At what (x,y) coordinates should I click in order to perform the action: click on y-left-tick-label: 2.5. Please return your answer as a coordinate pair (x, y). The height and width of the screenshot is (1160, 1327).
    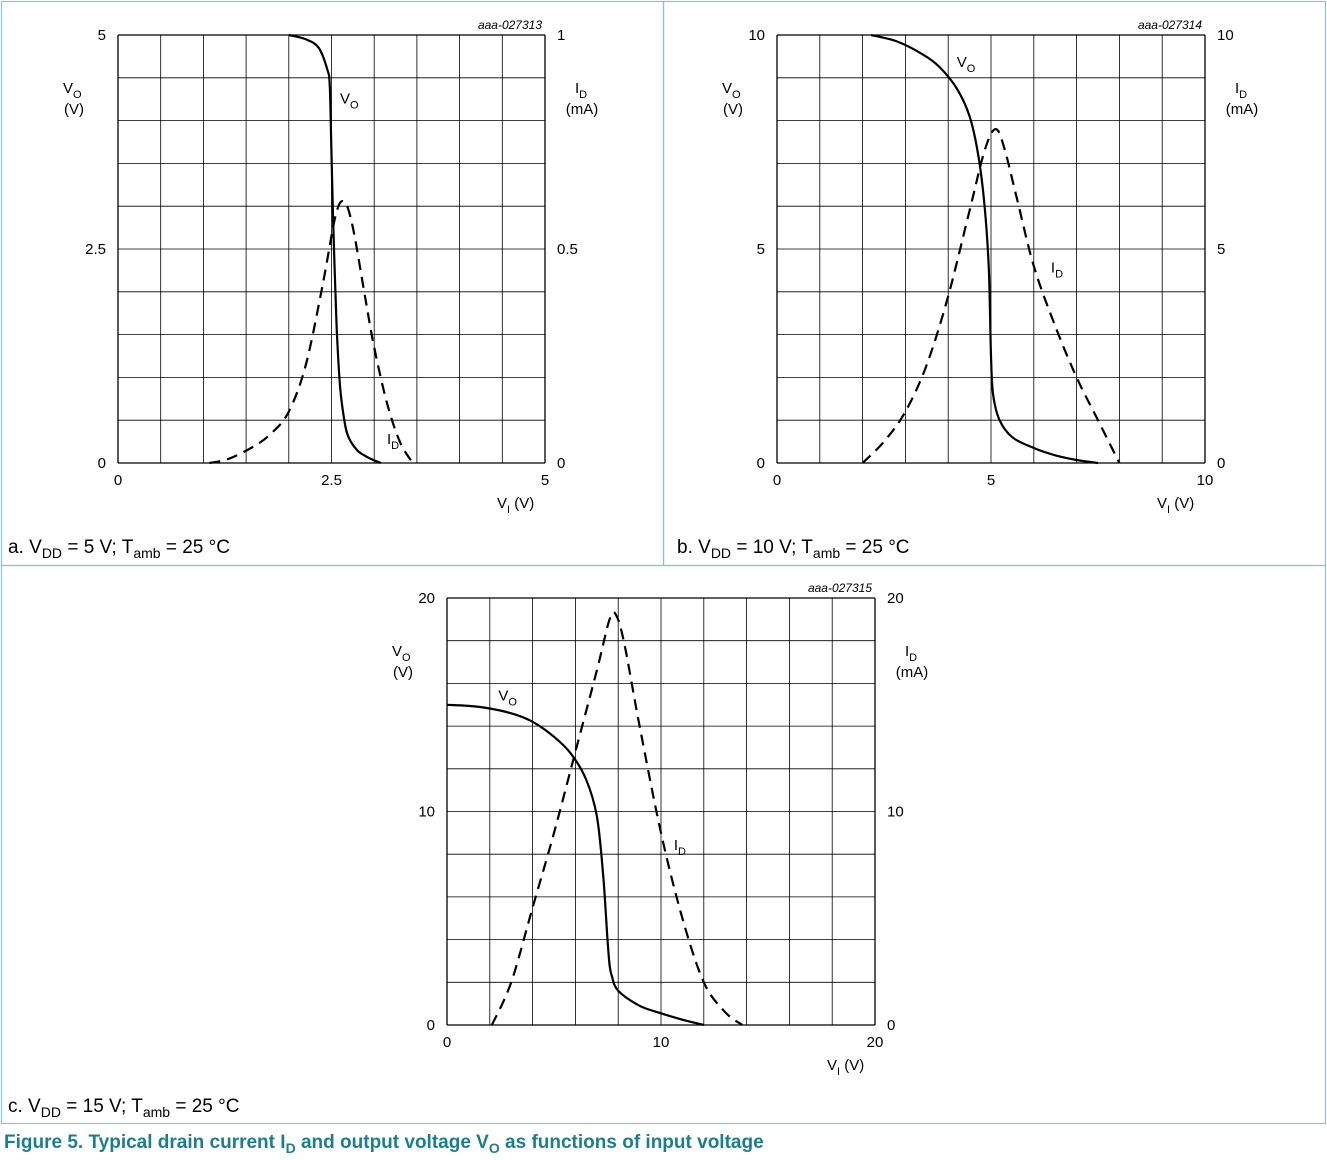
    Looking at the image, I should click on (95, 249).